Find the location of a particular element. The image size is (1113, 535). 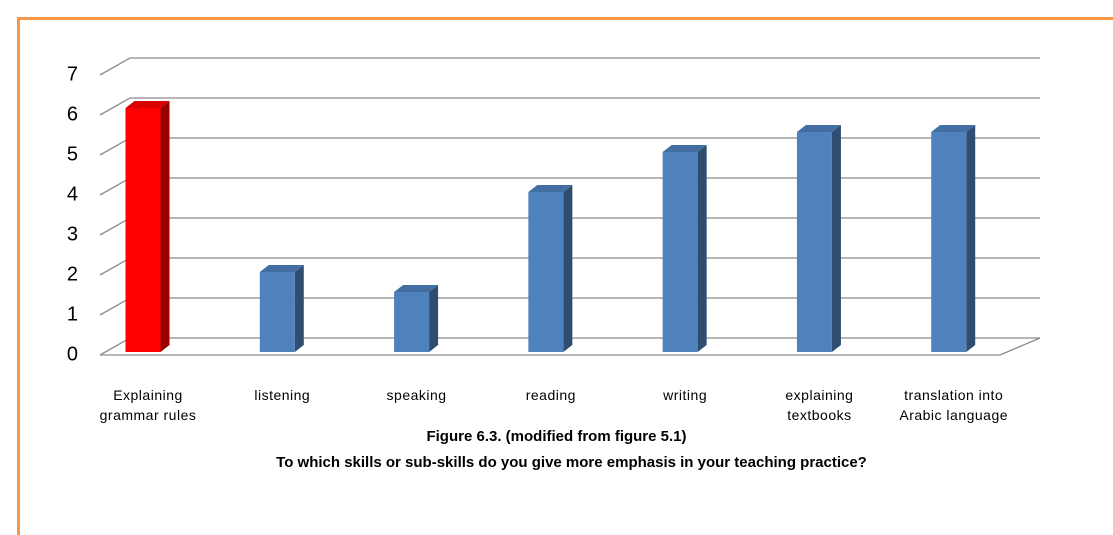

x-tick-label: Explaining grammar rules is located at coordinates (148, 405).